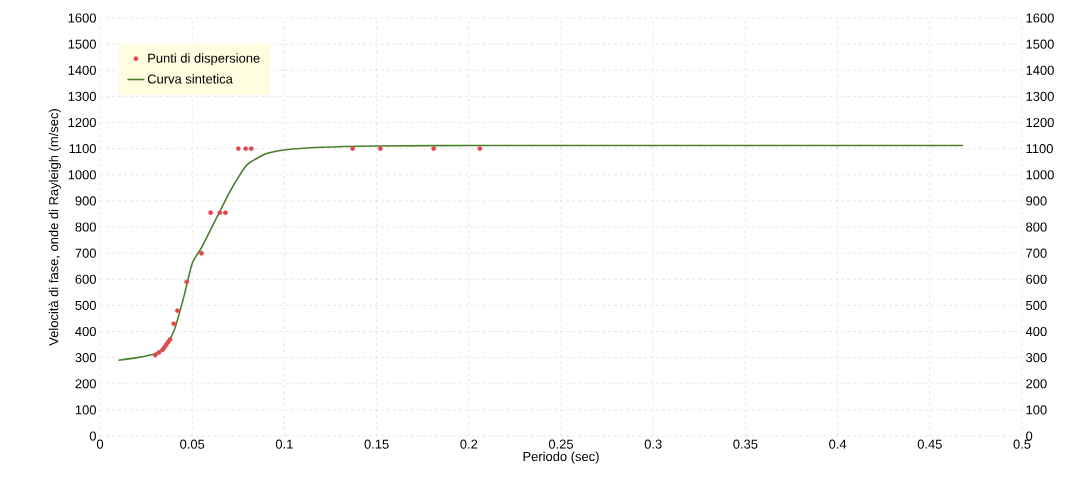 This screenshot has height=503, width=1090. I want to click on y2-tick-label: 0, so click(1029, 436).